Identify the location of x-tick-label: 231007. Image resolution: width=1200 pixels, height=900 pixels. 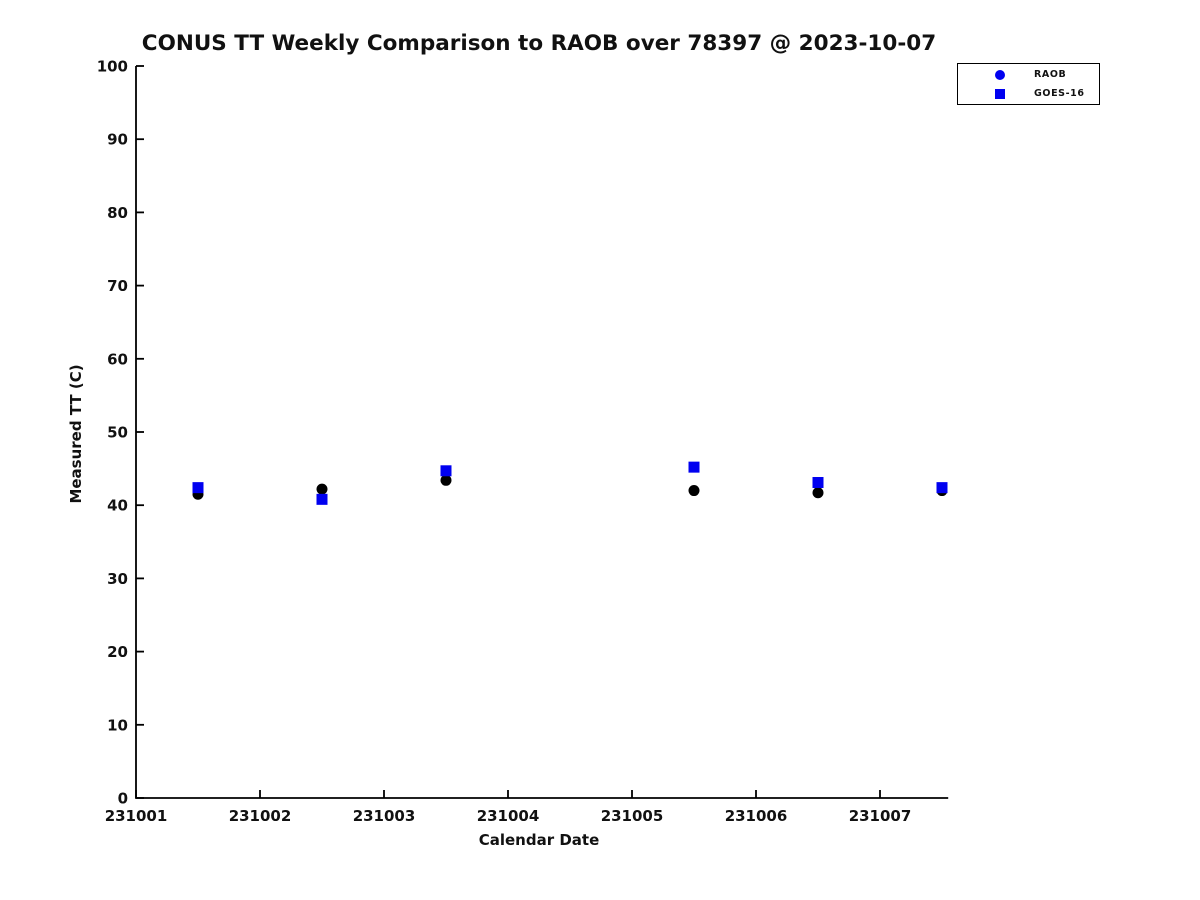
(880, 816).